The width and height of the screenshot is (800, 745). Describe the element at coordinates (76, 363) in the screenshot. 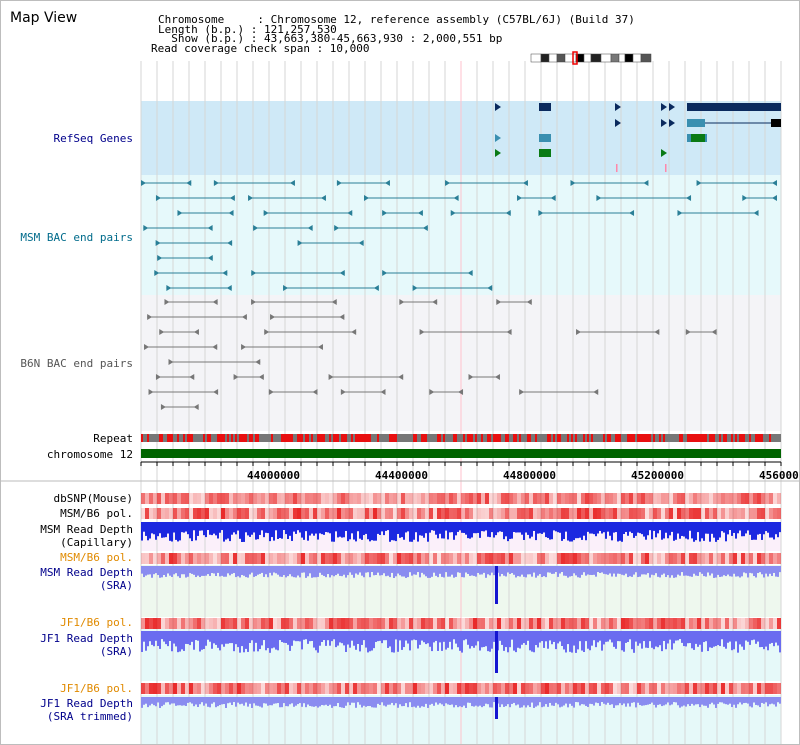

I see `track-label-b6n-bac: B6N BAC end pairs` at that location.